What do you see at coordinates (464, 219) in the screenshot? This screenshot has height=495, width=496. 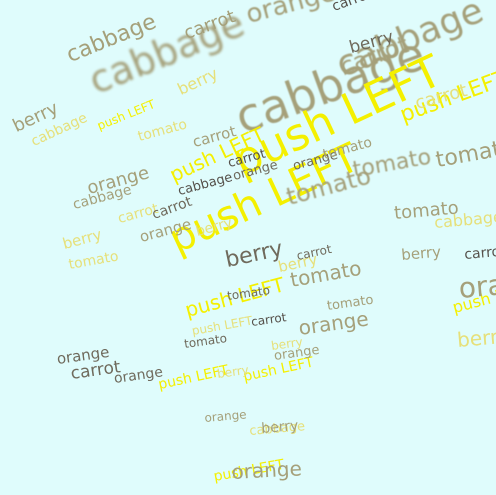 I see `word-cabbage: cabbage` at bounding box center [464, 219].